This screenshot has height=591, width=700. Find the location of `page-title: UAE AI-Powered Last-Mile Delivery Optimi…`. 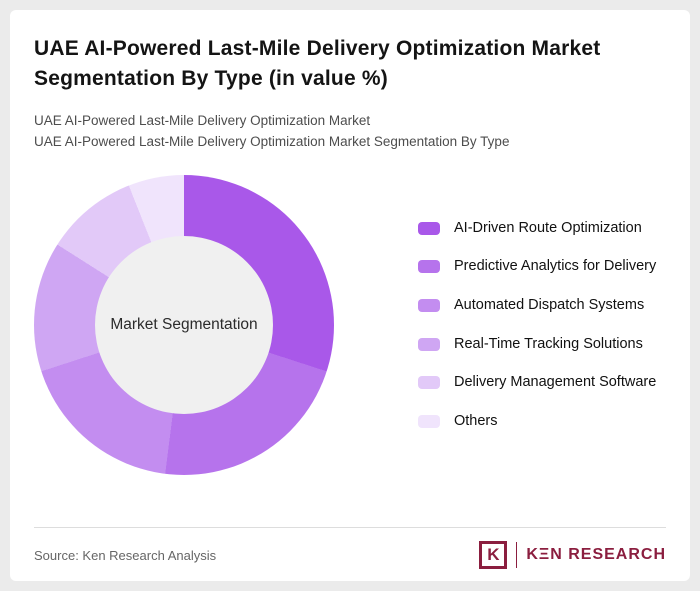

page-title: UAE AI-Powered Last-Mile Delivery Optimi… is located at coordinates (317, 64).